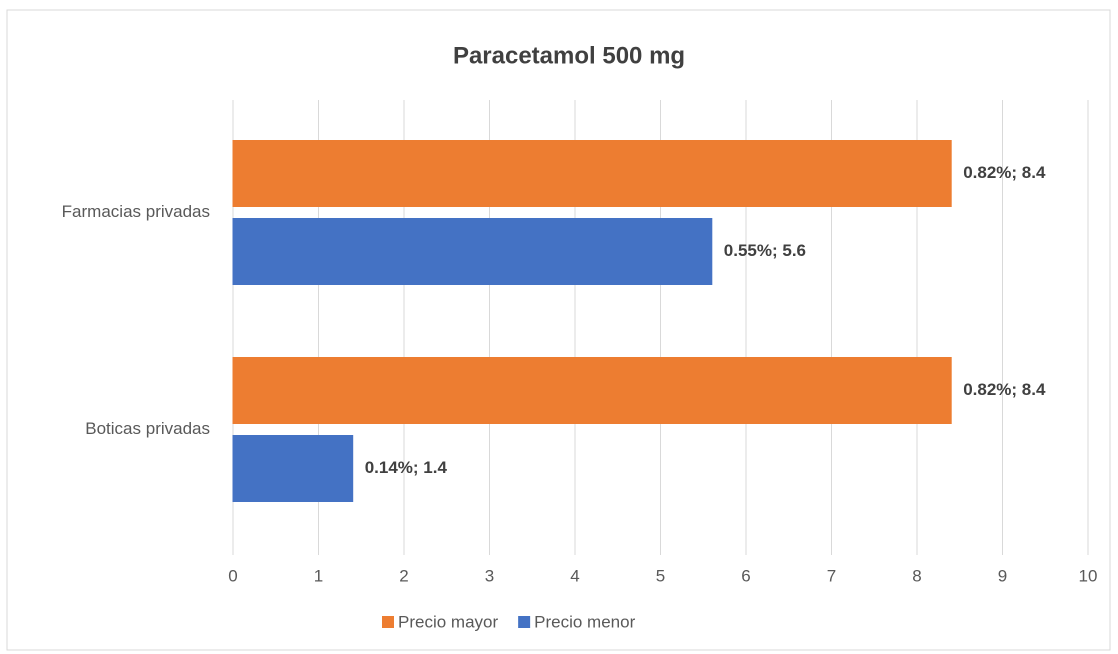 This screenshot has height=654, width=1118. What do you see at coordinates (403, 575) in the screenshot?
I see `x-tick-label: 2` at bounding box center [403, 575].